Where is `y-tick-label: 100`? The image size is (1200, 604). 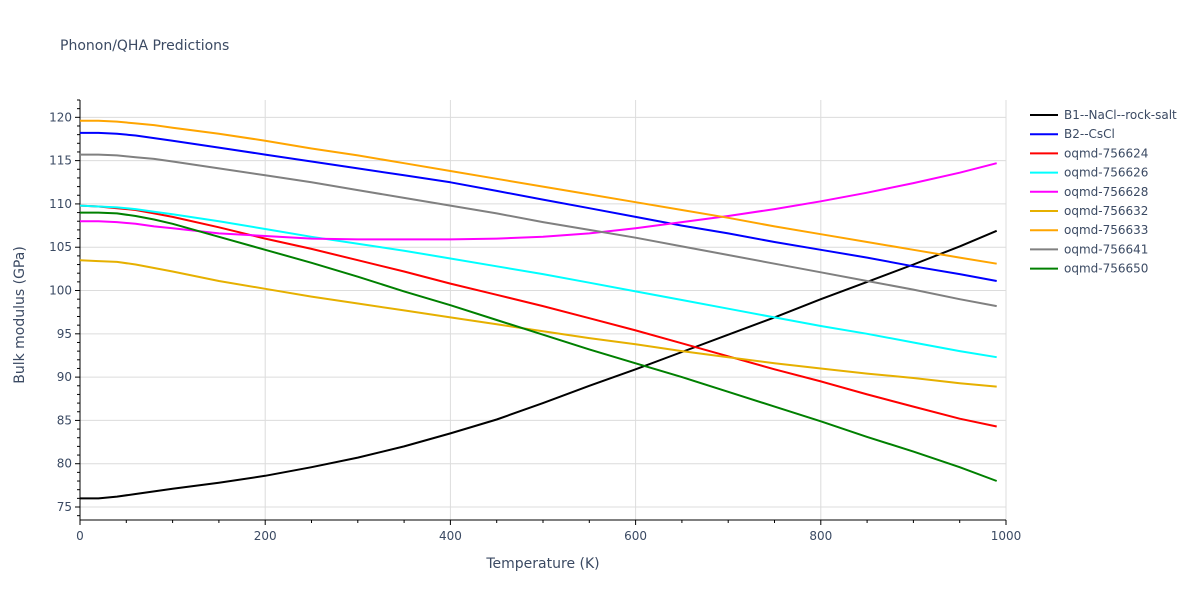 y-tick-label: 100 is located at coordinates (60, 291).